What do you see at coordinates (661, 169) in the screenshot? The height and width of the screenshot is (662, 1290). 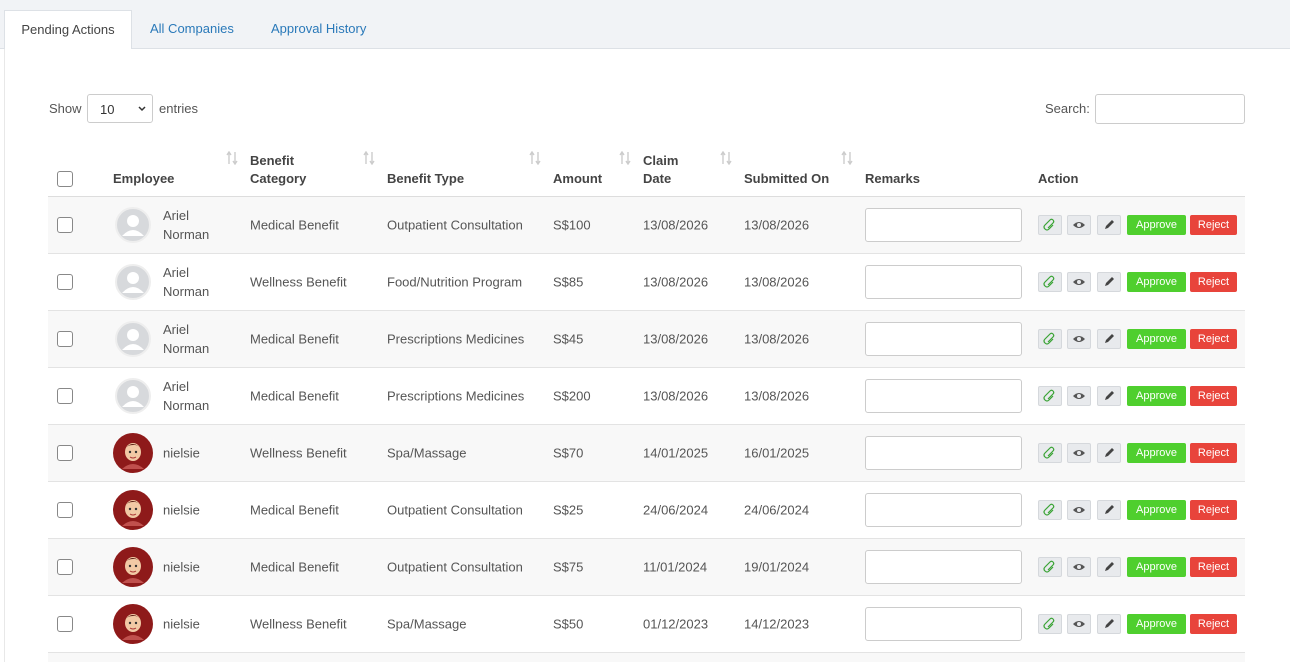 I see `column-header: Claim Date` at bounding box center [661, 169].